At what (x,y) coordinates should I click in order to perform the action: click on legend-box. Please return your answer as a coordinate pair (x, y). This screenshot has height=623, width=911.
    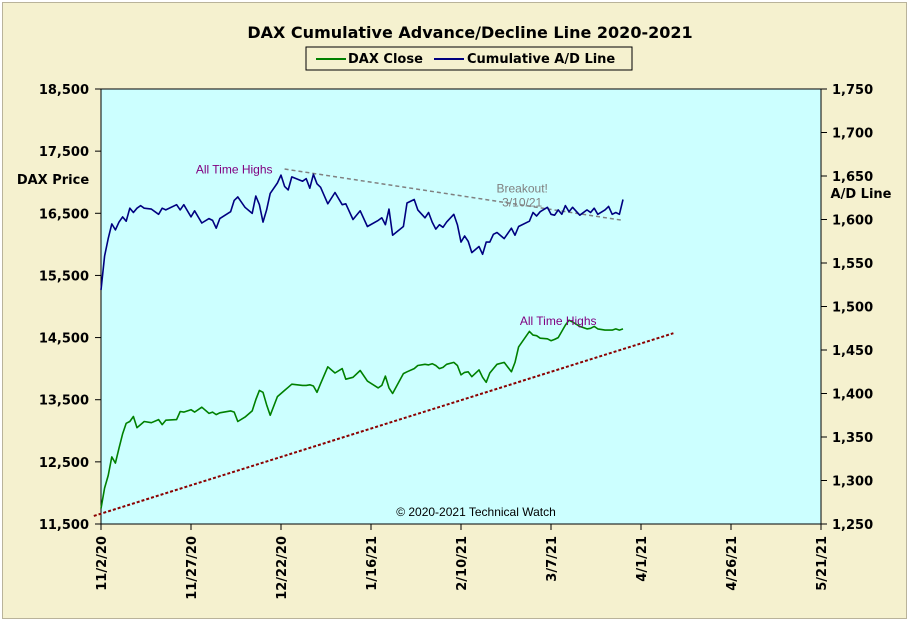
    Looking at the image, I should click on (469, 58).